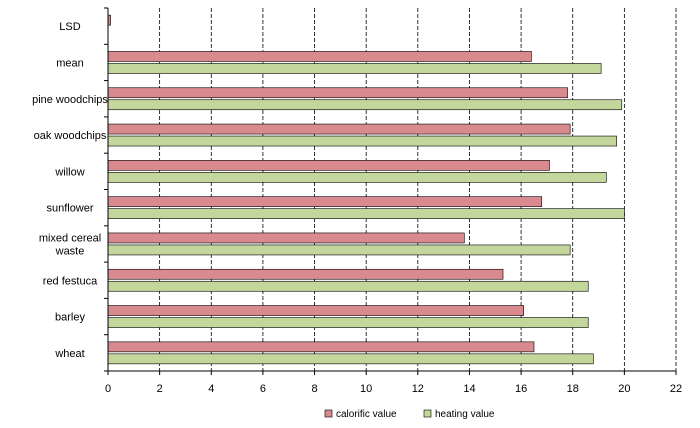 This screenshot has height=428, width=700. What do you see at coordinates (70, 251) in the screenshot?
I see `category-label: waste` at bounding box center [70, 251].